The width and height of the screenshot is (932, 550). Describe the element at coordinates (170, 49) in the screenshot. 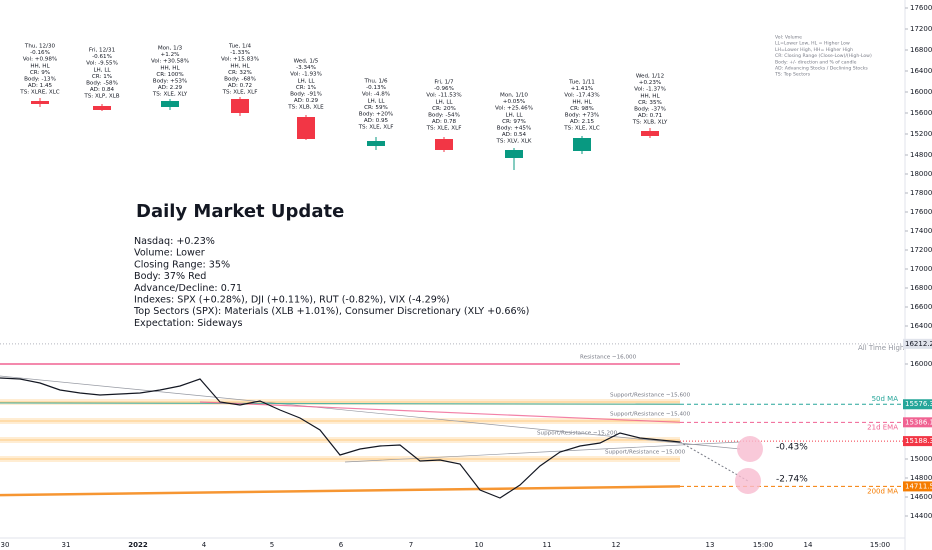

I see `day-note: Mon, 1/3` at that location.